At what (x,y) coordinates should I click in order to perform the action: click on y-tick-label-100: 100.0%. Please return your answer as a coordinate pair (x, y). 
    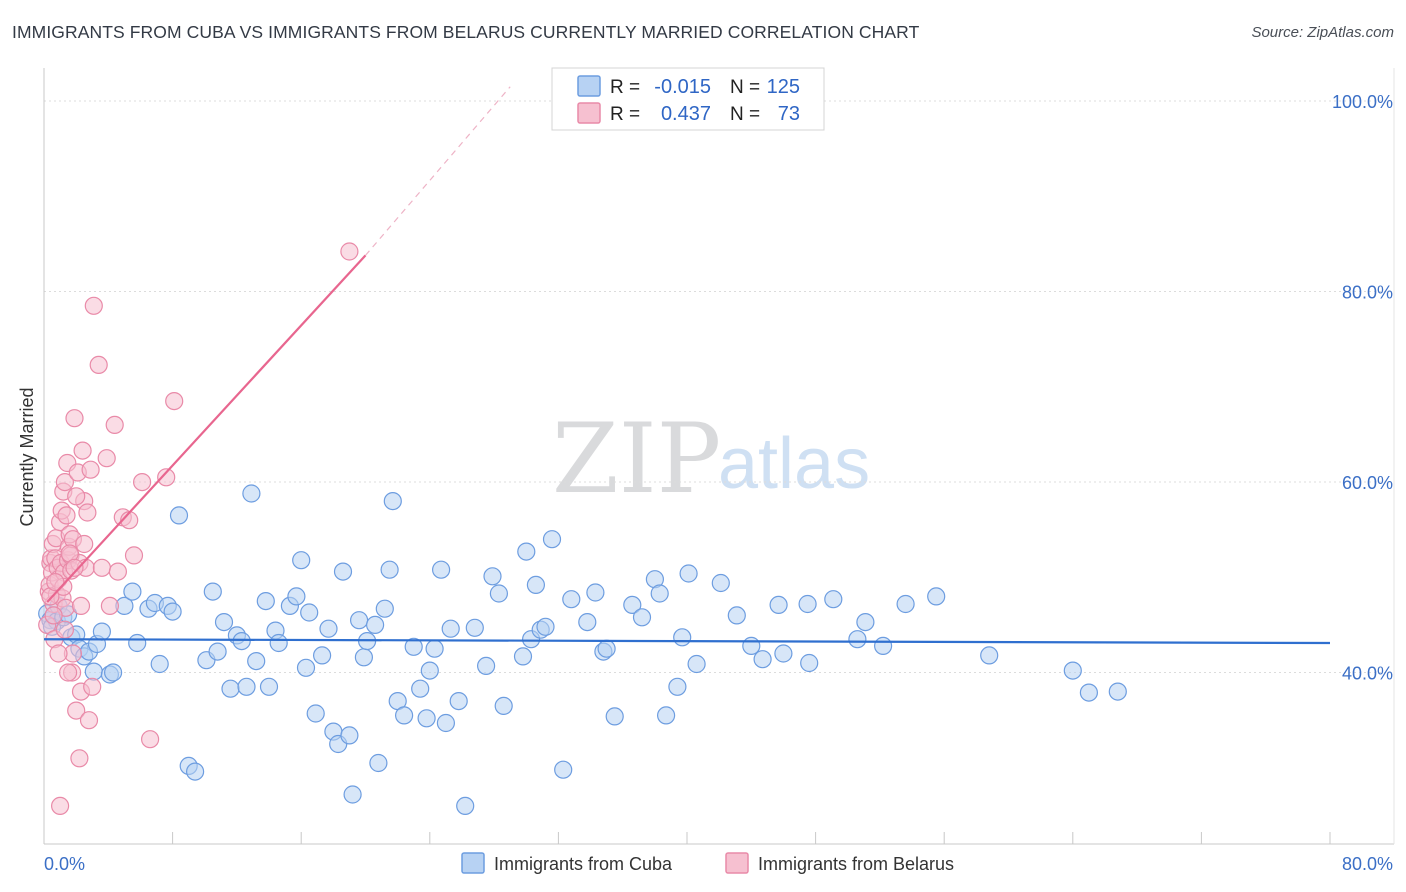
    Looking at the image, I should click on (1362, 102).